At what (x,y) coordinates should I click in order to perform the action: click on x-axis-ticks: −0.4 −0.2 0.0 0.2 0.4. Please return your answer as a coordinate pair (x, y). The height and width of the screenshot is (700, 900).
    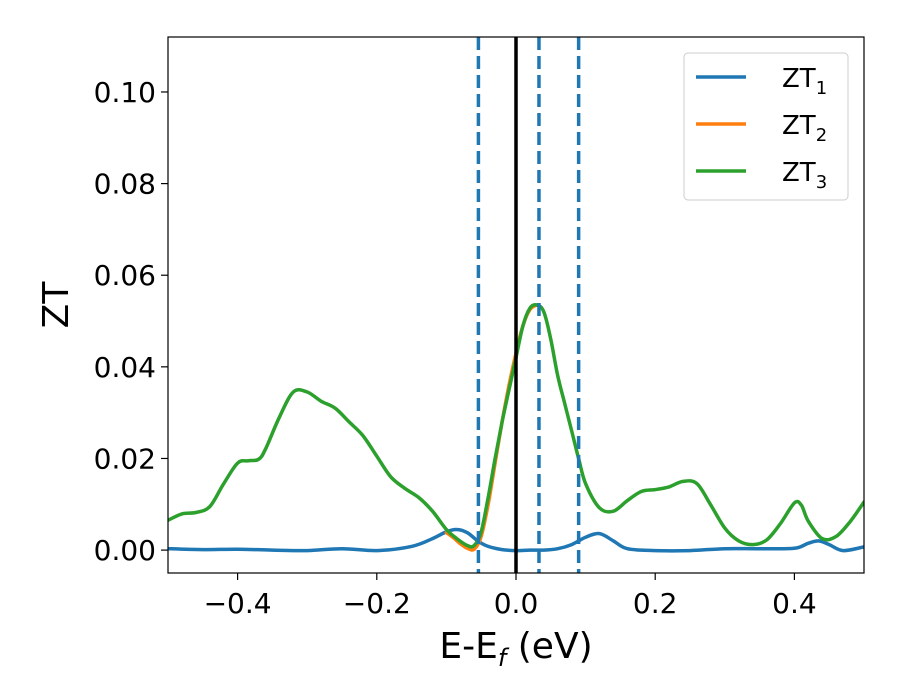
    Looking at the image, I should click on (510, 596).